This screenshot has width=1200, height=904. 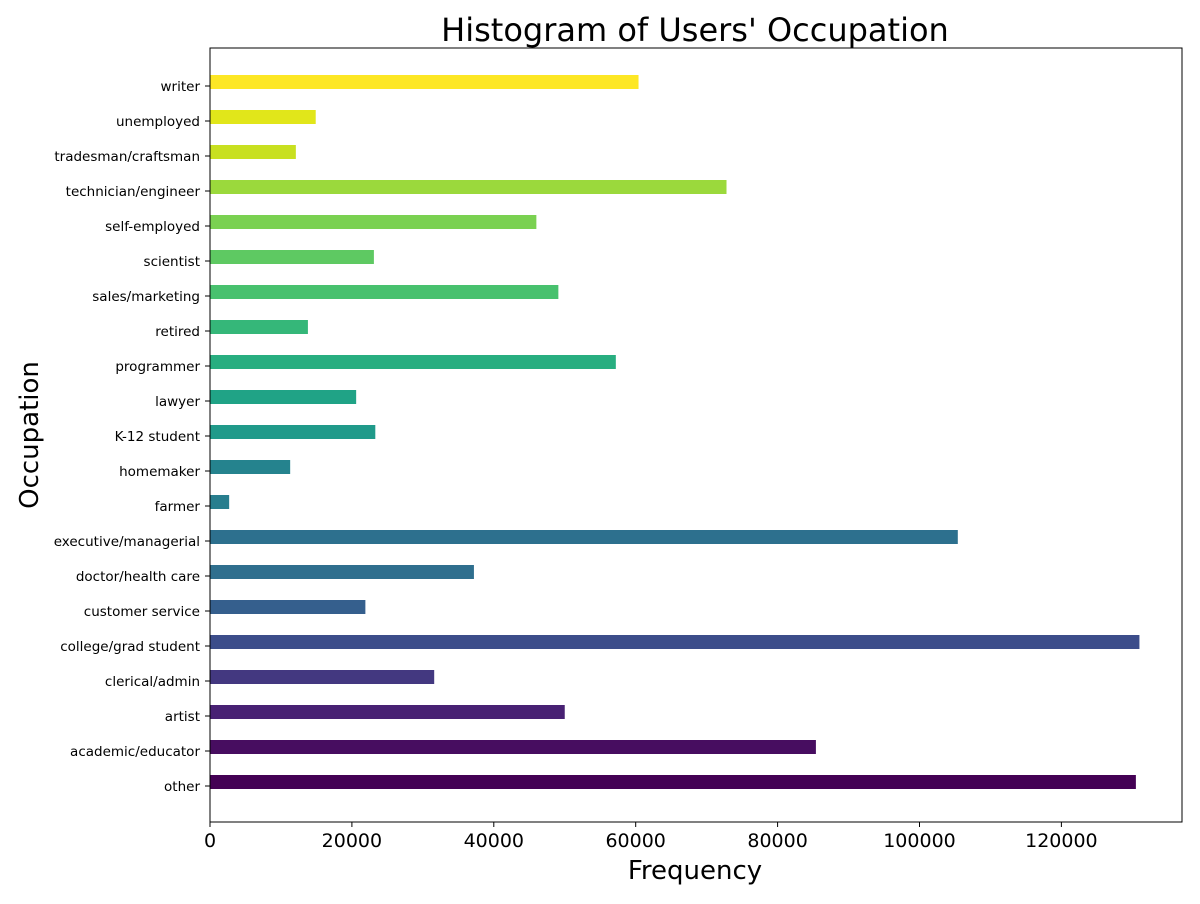 I want to click on y-tick-label: customer service, so click(x=142, y=612).